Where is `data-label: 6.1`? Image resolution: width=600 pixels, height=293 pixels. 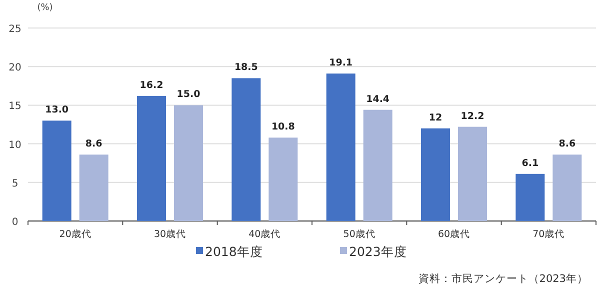 data-label: 6.1 is located at coordinates (530, 163).